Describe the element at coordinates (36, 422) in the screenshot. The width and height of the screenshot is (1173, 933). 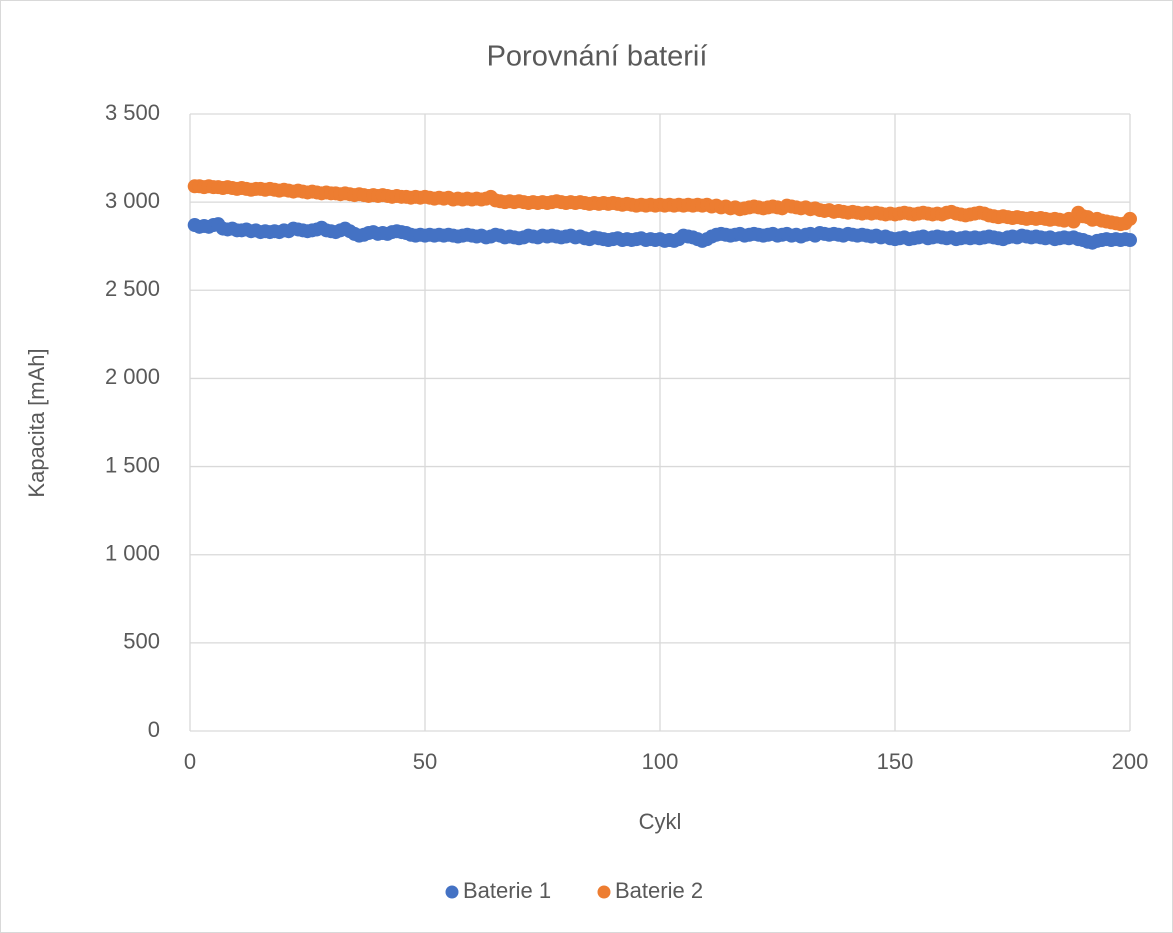
I see `y-axis-label: Kapacita [mAh]` at that location.